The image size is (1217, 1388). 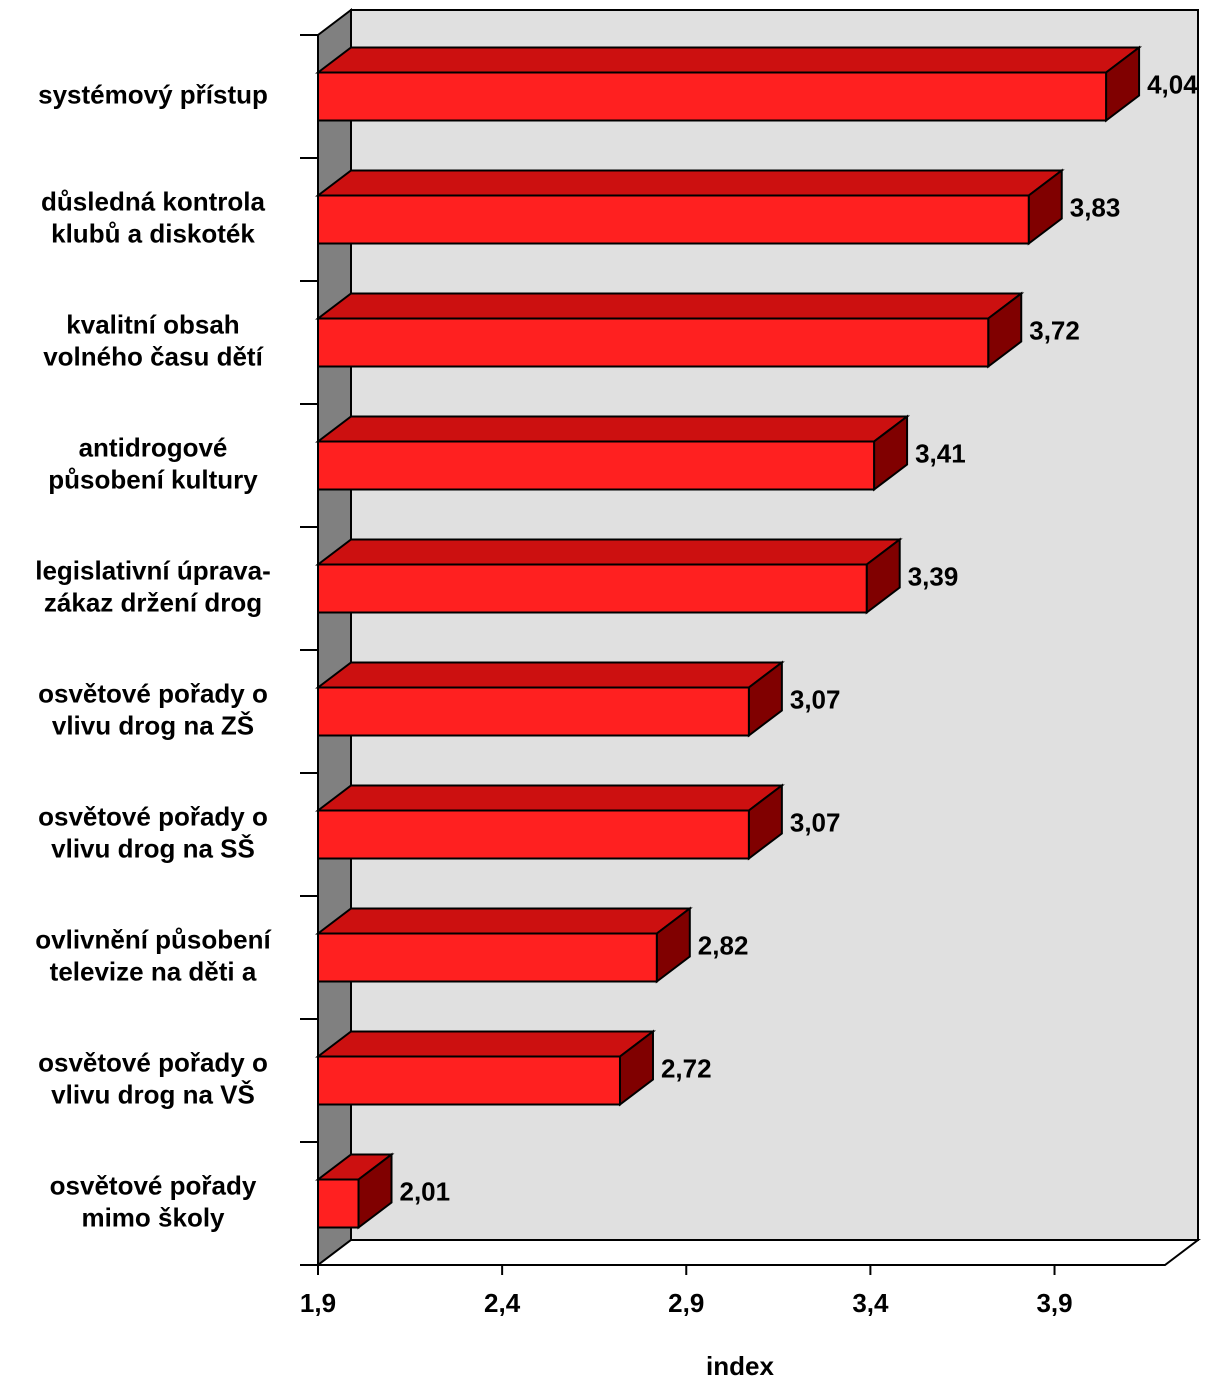 I want to click on x-axis-label: index, so click(x=740, y=1366).